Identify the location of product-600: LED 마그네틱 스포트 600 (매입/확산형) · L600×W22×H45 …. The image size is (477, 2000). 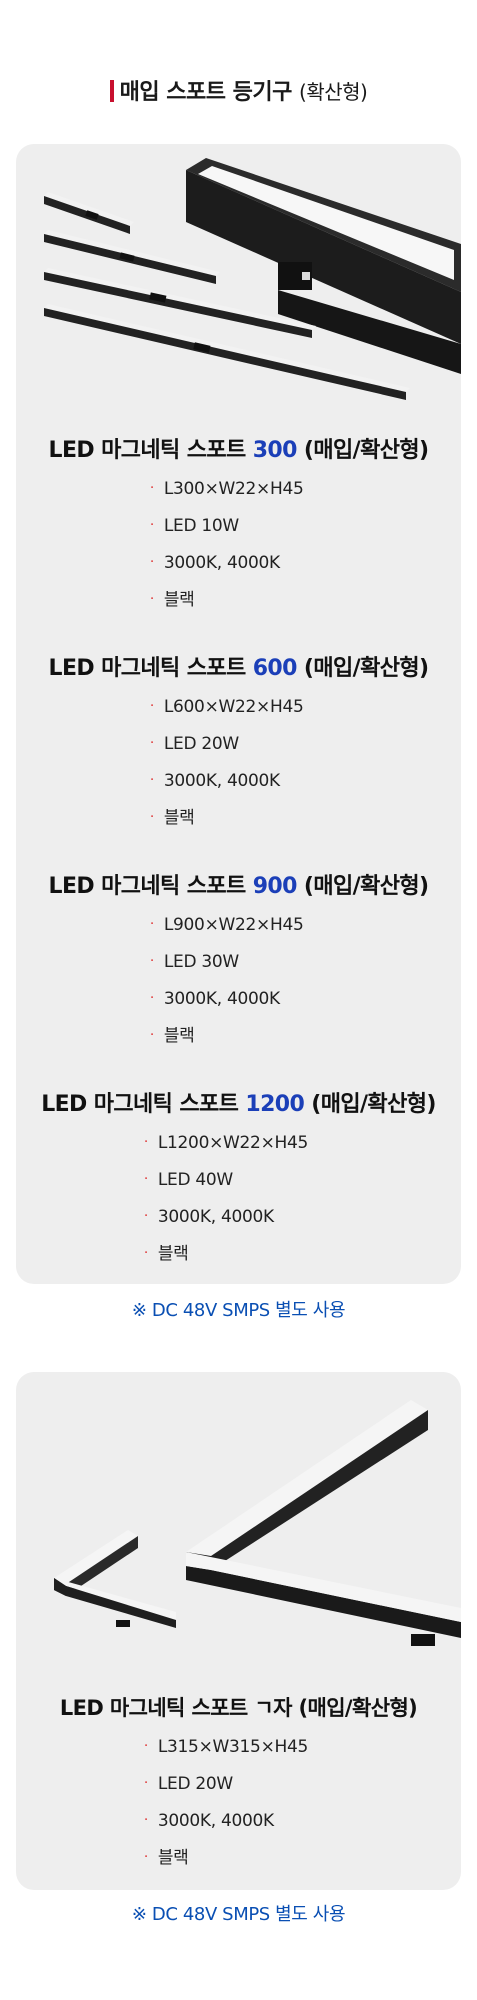
(238, 743).